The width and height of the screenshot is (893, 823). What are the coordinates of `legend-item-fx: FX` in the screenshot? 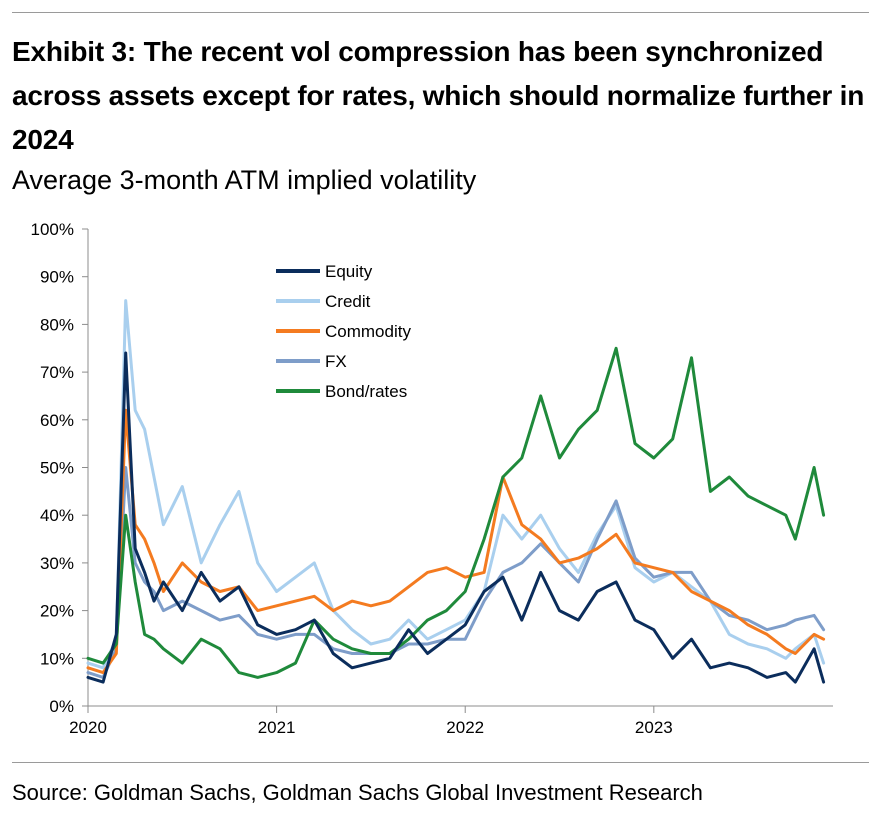 It's located at (311, 361).